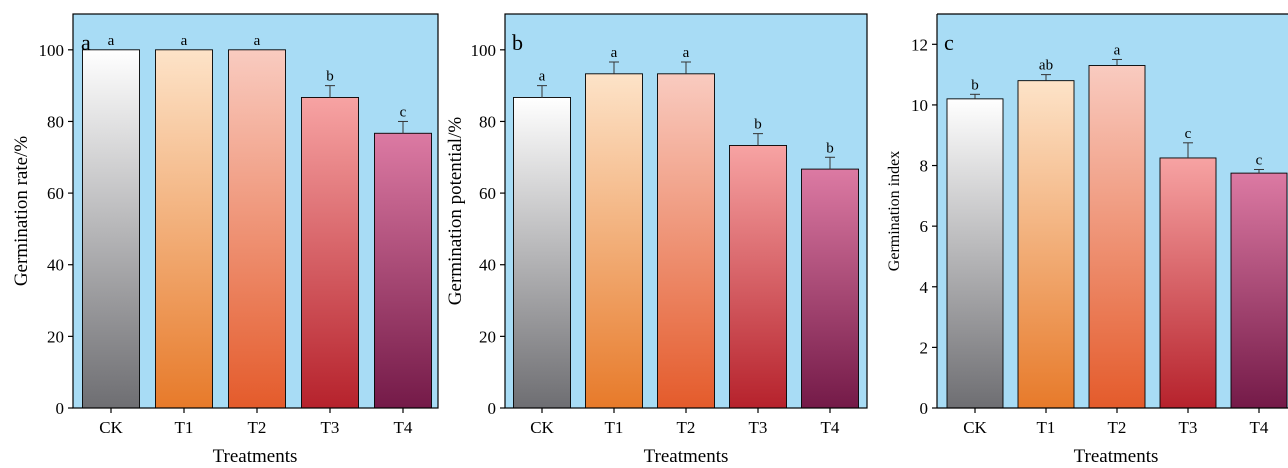 This screenshot has height=468, width=1288. What do you see at coordinates (924, 287) in the screenshot?
I see `y-tick-label-2: 4` at bounding box center [924, 287].